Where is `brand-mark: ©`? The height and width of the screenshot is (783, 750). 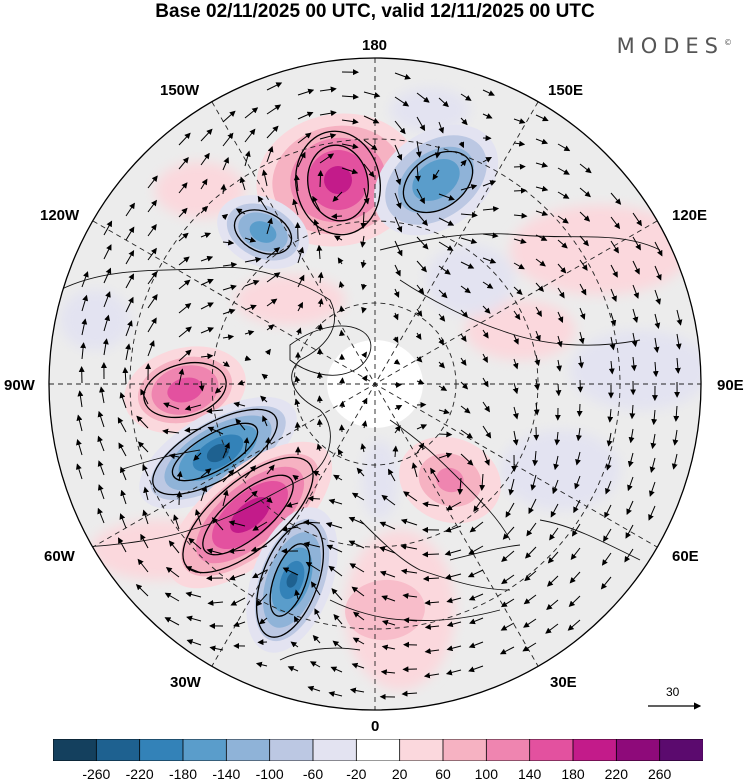
brand-mark: © is located at coordinates (728, 42).